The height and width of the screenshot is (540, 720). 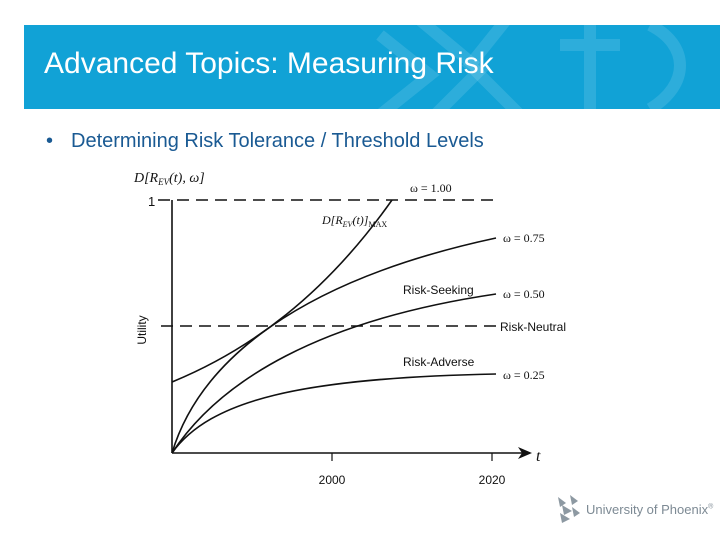 I want to click on y-axis-title: D[REV(t), ω], so click(x=169, y=179).